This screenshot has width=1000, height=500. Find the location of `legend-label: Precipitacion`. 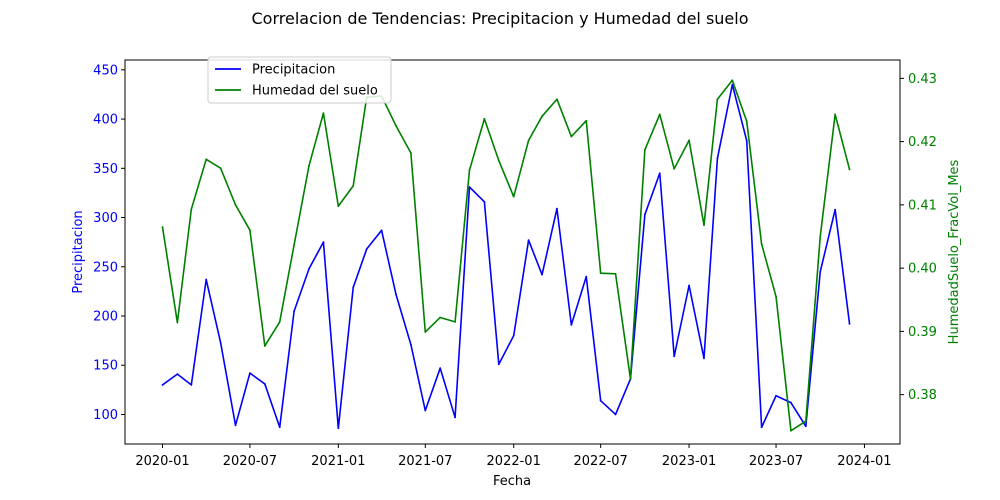

legend-label: Precipitacion is located at coordinates (293, 70).